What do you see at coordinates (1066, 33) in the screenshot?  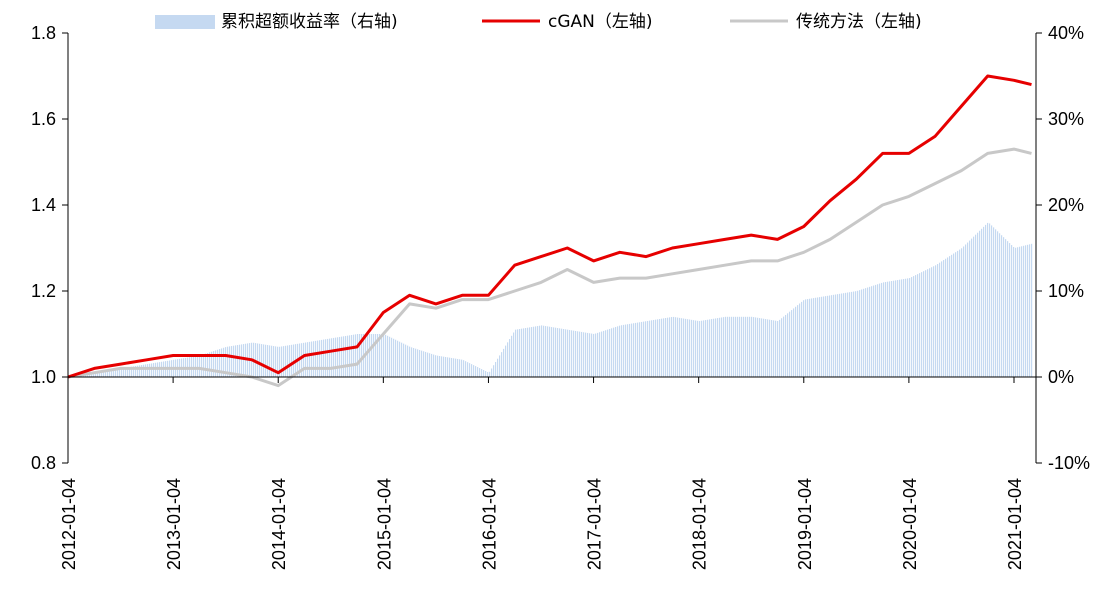 I see `right-tick-label: 40%` at bounding box center [1066, 33].